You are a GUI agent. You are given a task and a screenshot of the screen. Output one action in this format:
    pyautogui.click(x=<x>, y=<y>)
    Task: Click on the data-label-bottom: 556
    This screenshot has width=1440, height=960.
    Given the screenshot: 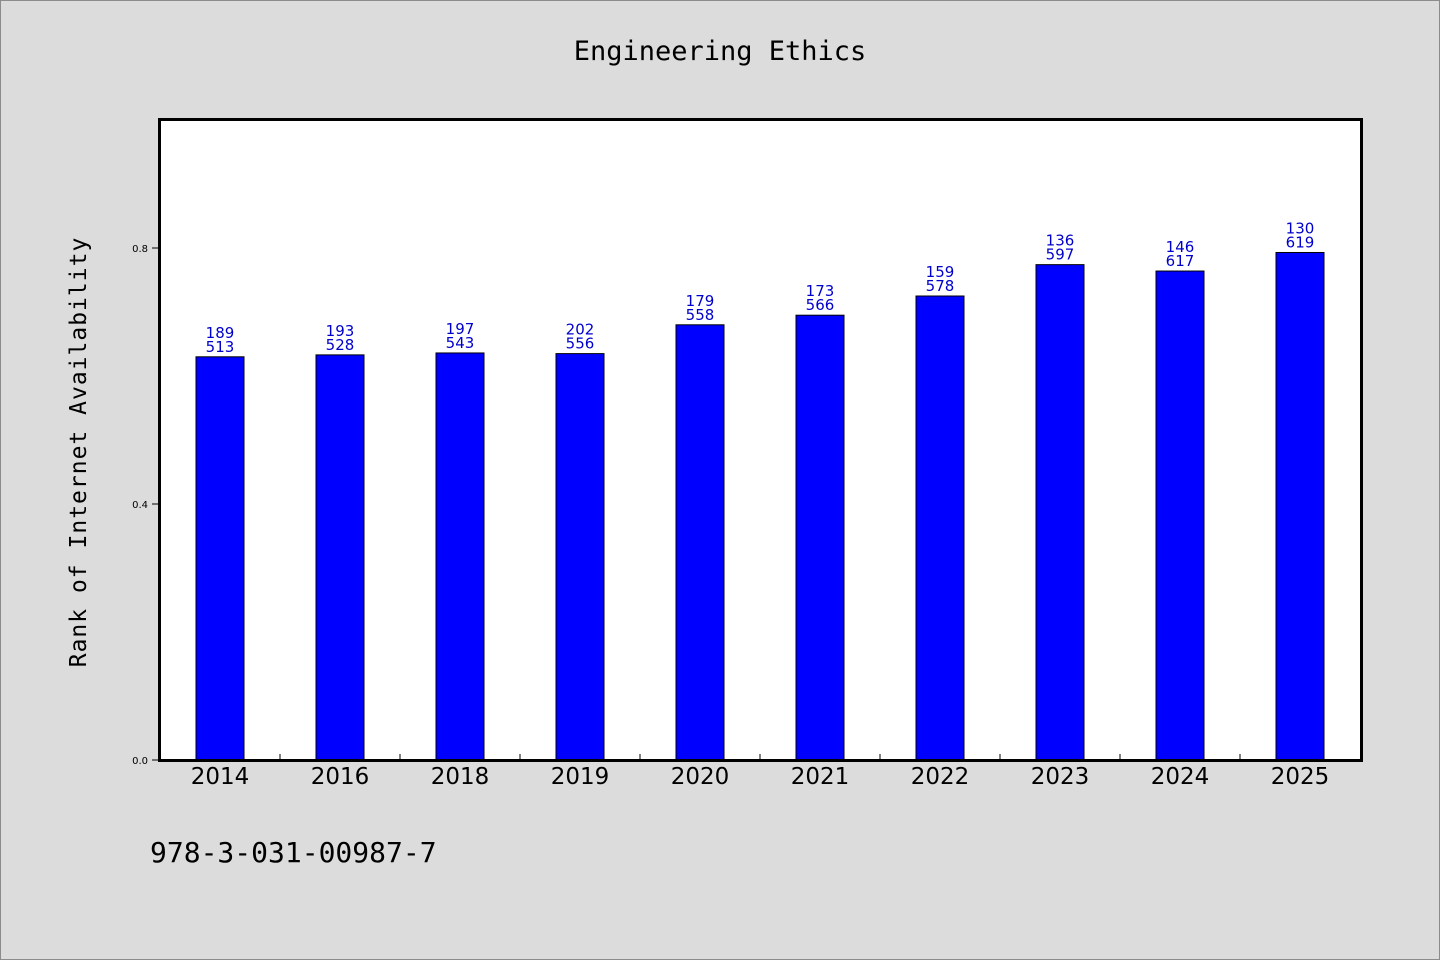 What is the action you would take?
    pyautogui.click(x=580, y=344)
    